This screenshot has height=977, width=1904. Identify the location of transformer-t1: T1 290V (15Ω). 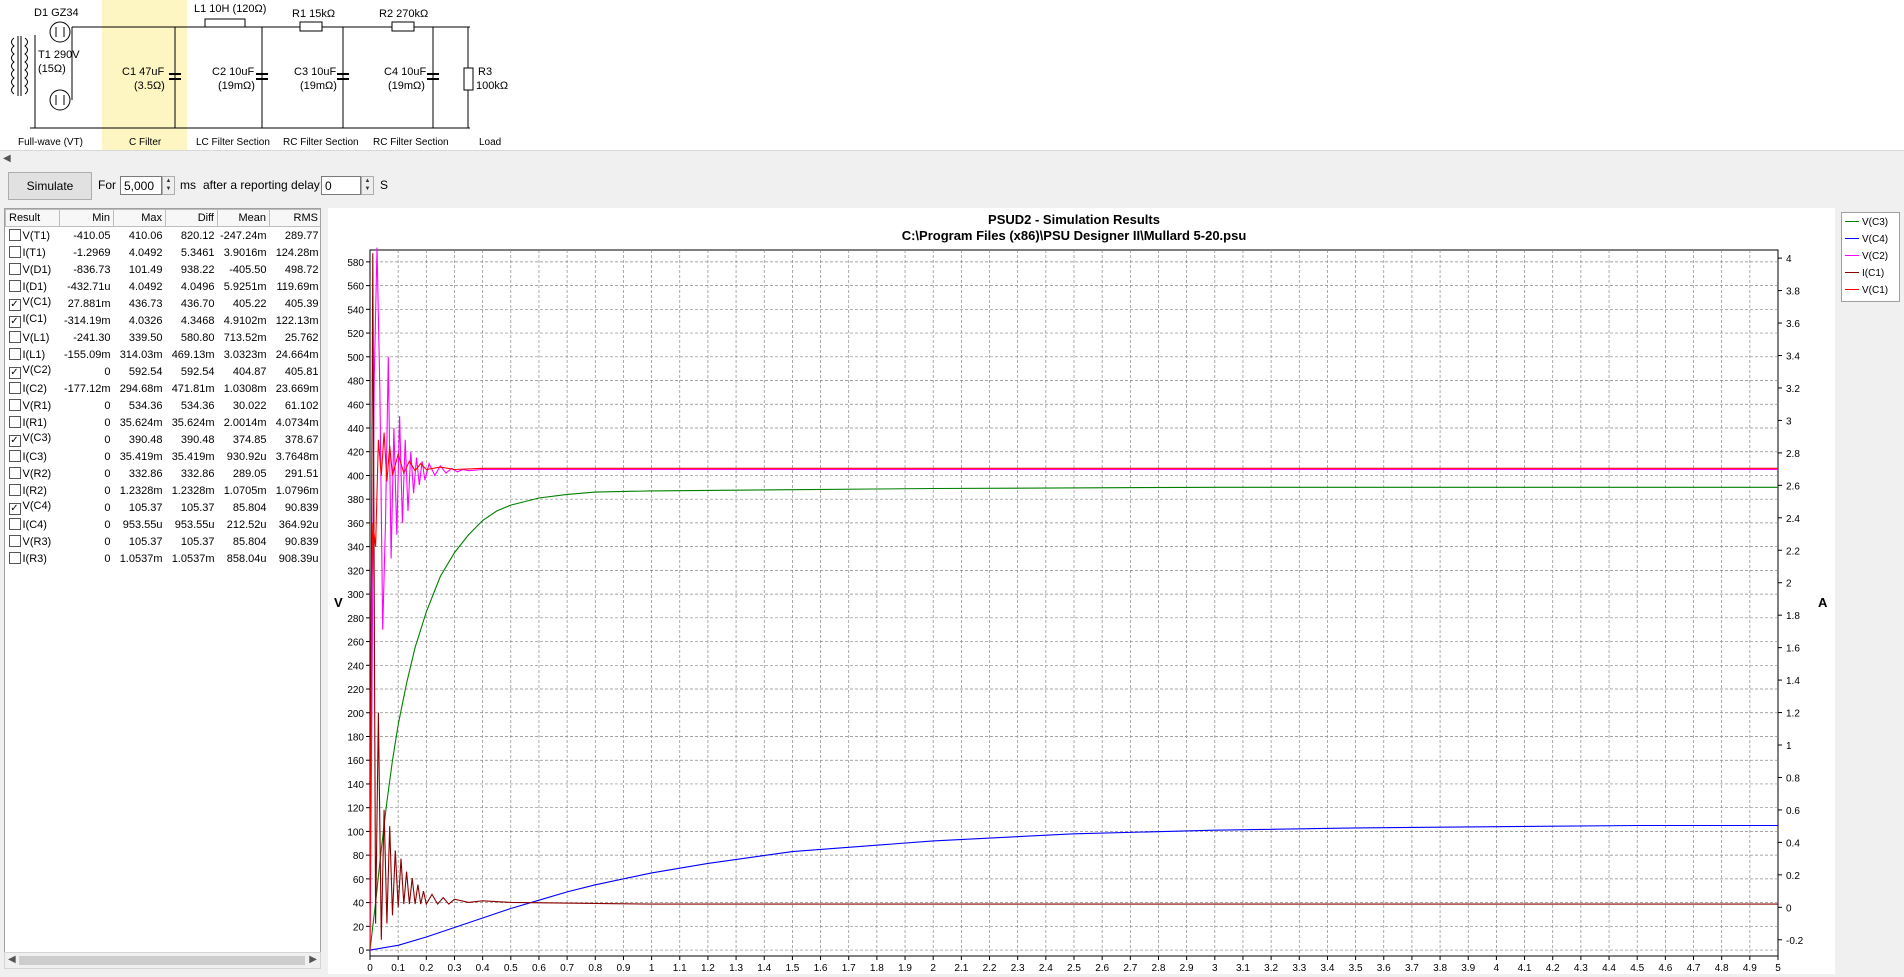
(46, 66).